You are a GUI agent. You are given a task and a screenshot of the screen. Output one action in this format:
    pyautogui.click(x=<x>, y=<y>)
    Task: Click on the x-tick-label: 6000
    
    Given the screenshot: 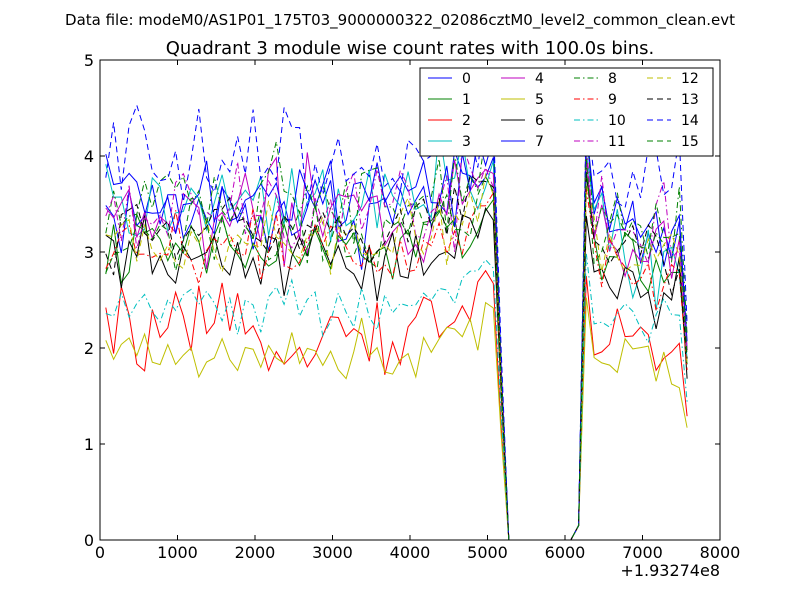 What is the action you would take?
    pyautogui.click(x=565, y=552)
    